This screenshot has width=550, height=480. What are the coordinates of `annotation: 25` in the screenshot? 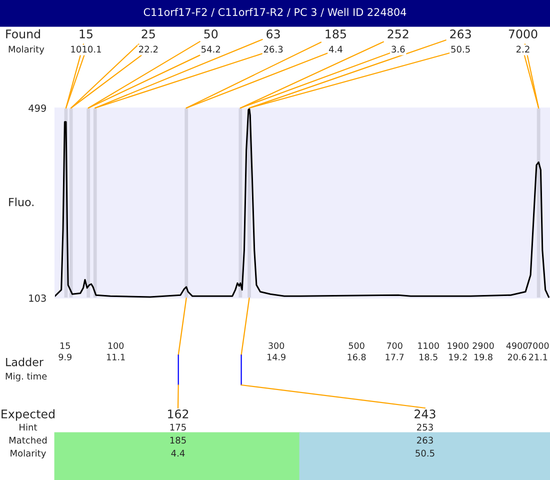 It's located at (148, 33).